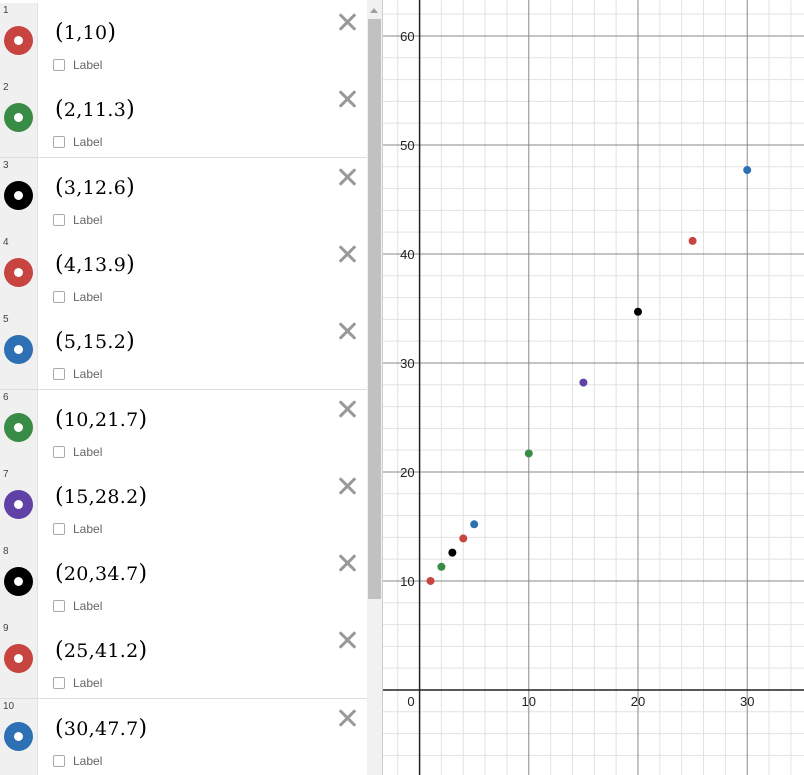 This screenshot has height=775, width=804. Describe the element at coordinates (6, 87) in the screenshot. I see `expression-index: 2` at that location.